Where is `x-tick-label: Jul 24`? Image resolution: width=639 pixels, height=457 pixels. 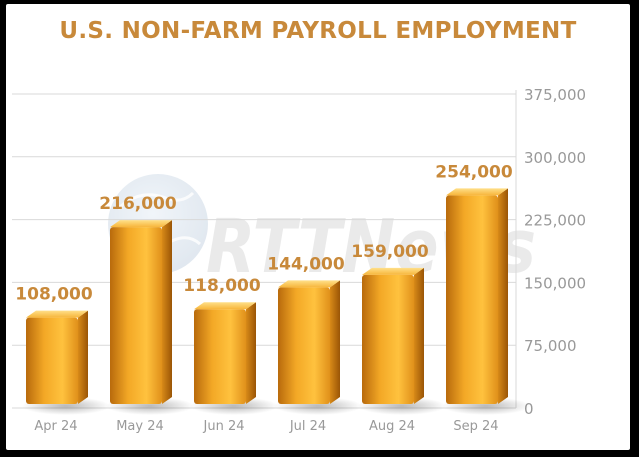
x-tick-label: Jul 24 is located at coordinates (307, 426).